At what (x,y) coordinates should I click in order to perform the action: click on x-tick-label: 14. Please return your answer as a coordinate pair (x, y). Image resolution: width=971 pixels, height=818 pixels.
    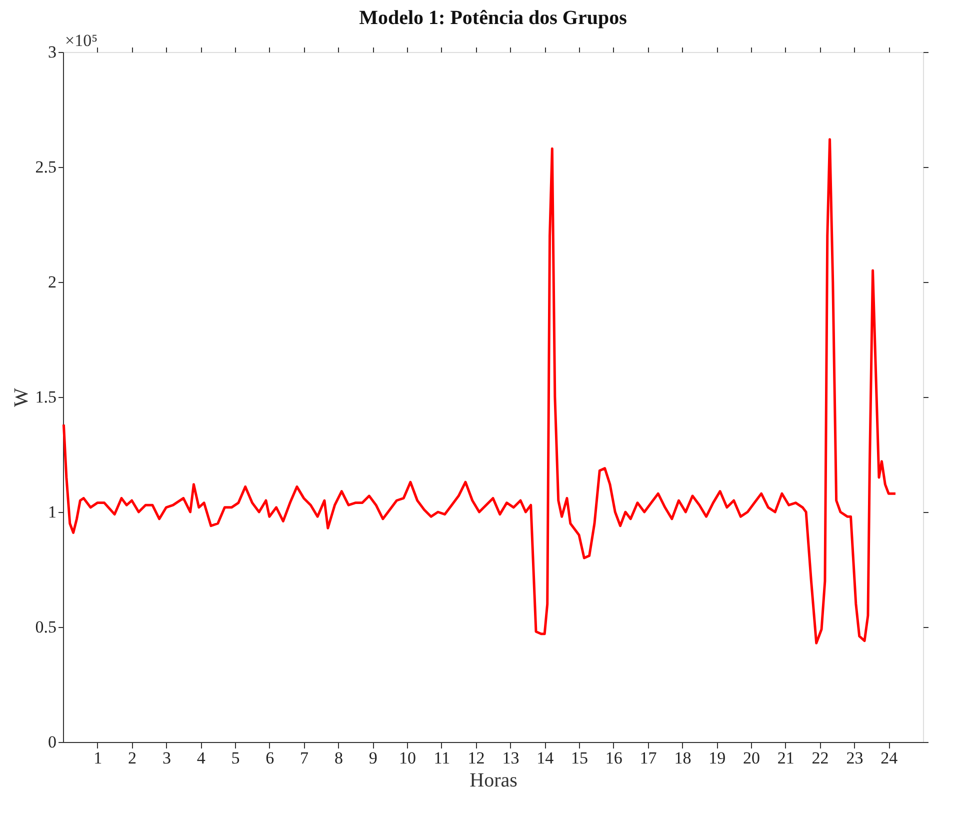
    Looking at the image, I should click on (545, 758).